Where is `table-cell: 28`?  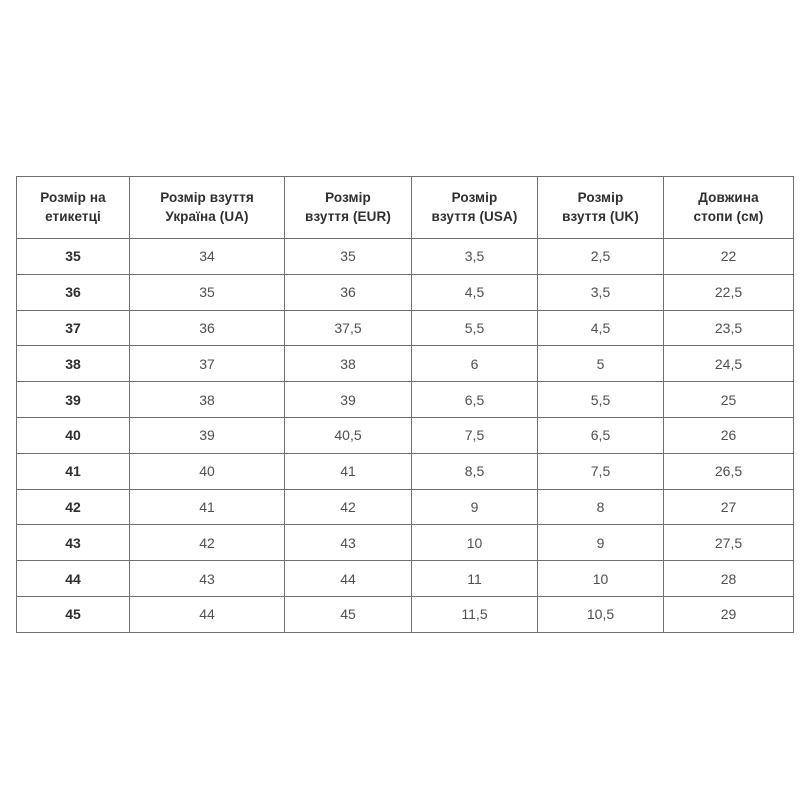 table-cell: 28 is located at coordinates (728, 578).